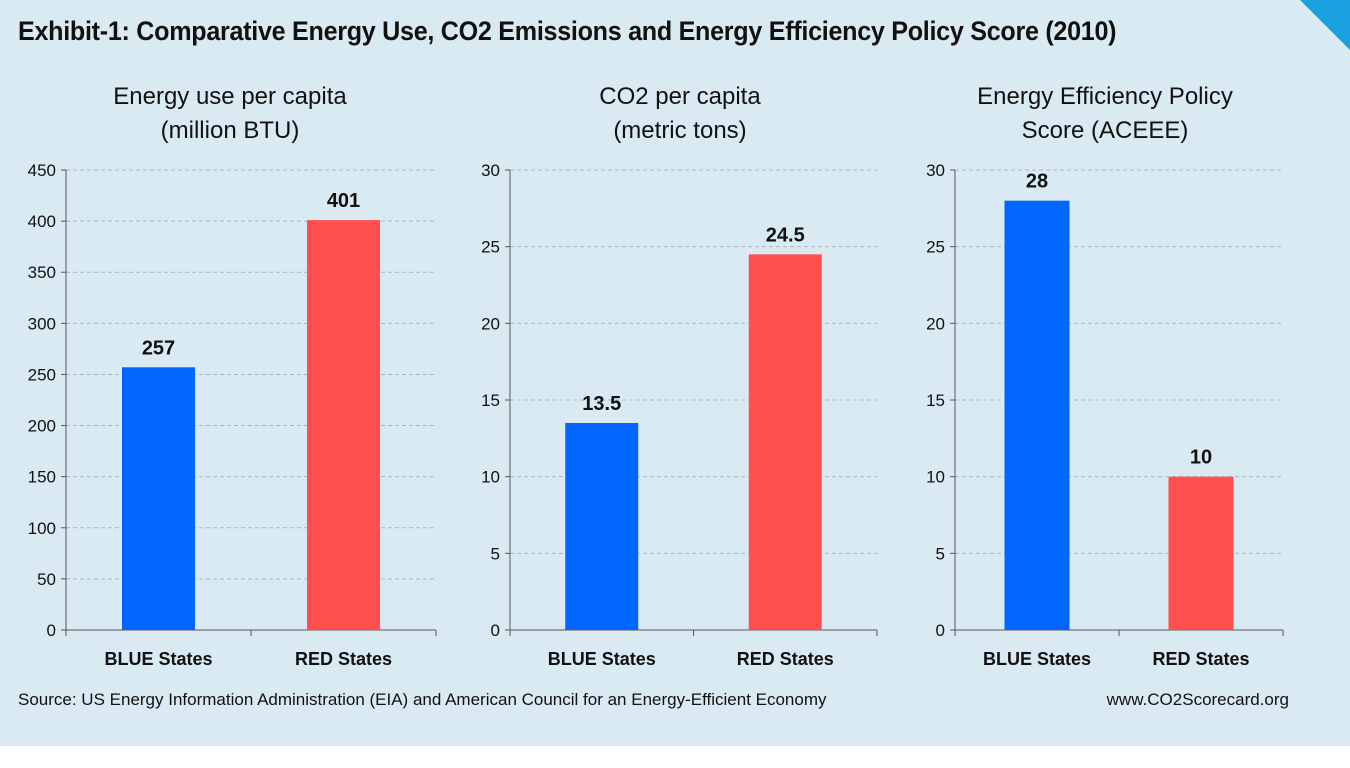 The image size is (1350, 768). I want to click on data-label: 257, so click(158, 348).